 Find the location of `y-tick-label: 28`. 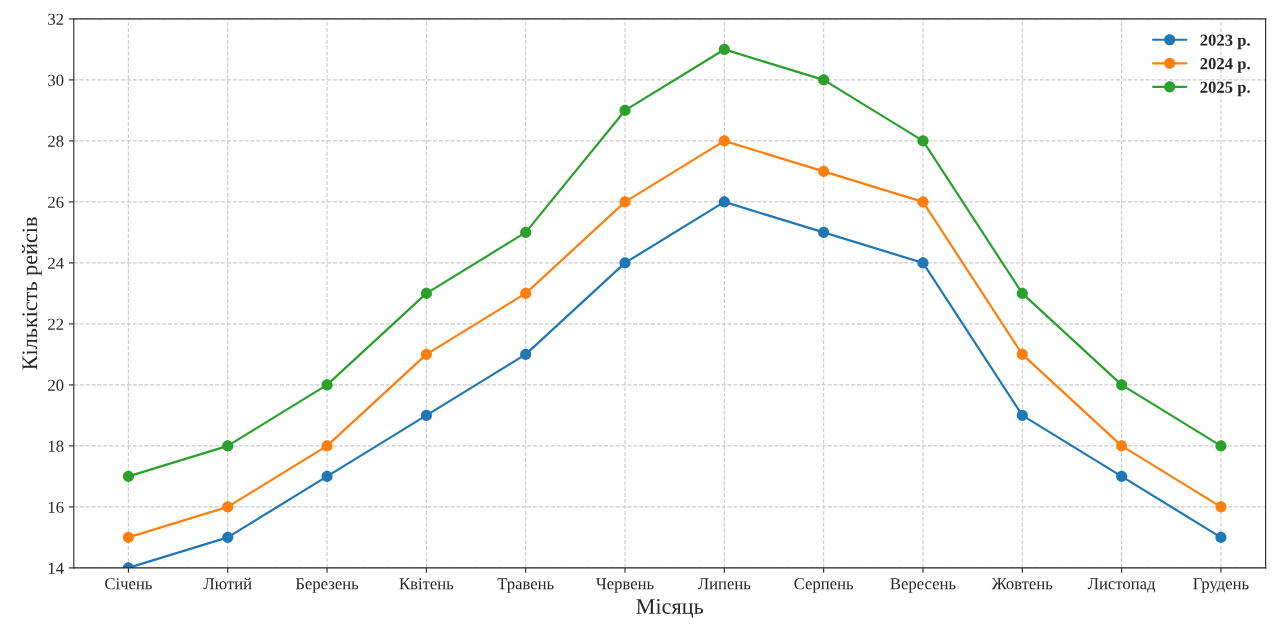

y-tick-label: 28 is located at coordinates (56, 141).